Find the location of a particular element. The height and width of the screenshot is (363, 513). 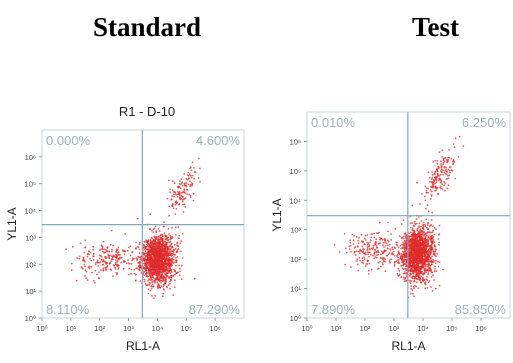

quadrant-lower-right-label: 87.290% is located at coordinates (215, 309).